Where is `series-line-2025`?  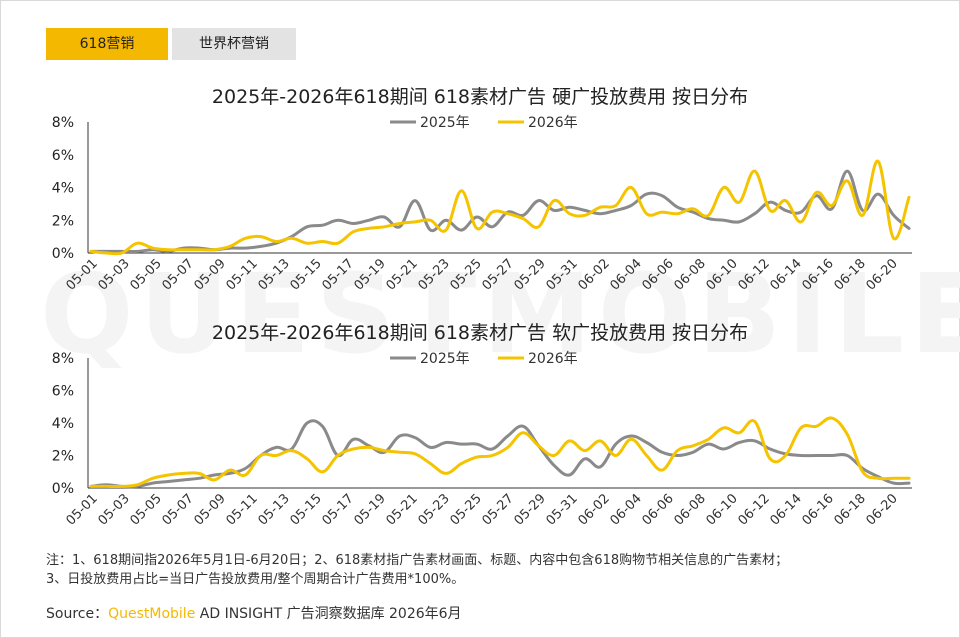
series-line-2025 is located at coordinates (500, 454).